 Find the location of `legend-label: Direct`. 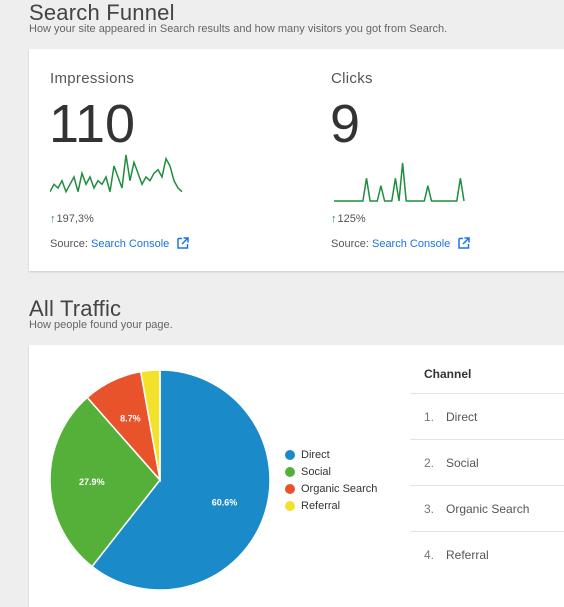

legend-label: Direct is located at coordinates (315, 454).